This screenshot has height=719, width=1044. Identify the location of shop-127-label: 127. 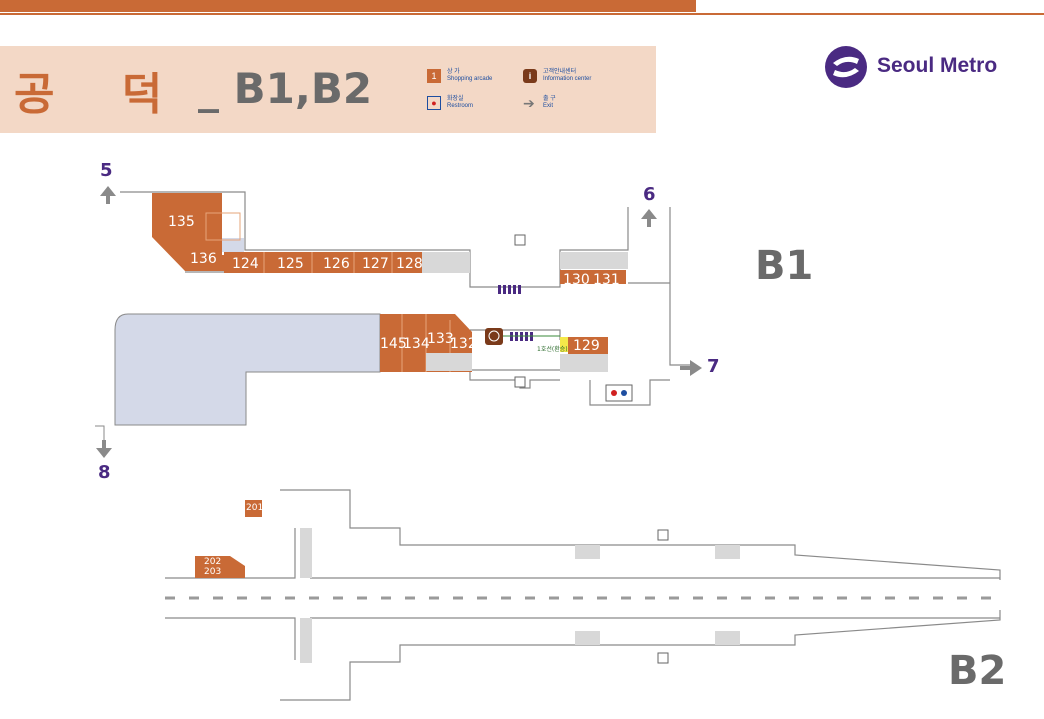
(375, 264).